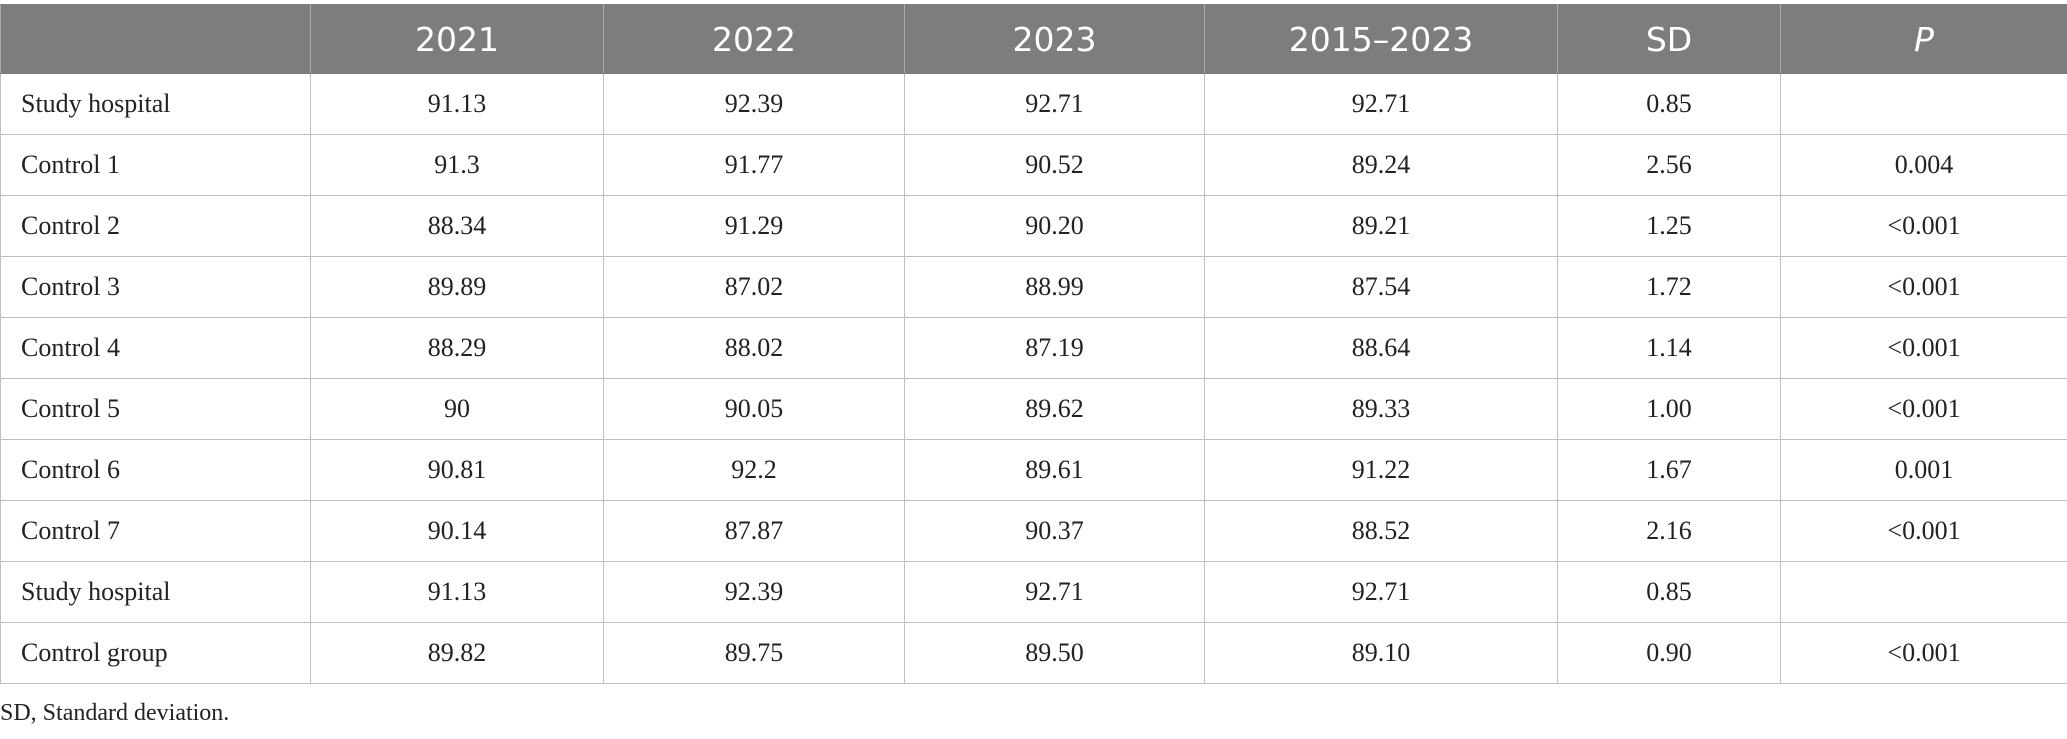 The image size is (2067, 739). Describe the element at coordinates (1381, 226) in the screenshot. I see `cell-2015-2023: 89.21` at that location.